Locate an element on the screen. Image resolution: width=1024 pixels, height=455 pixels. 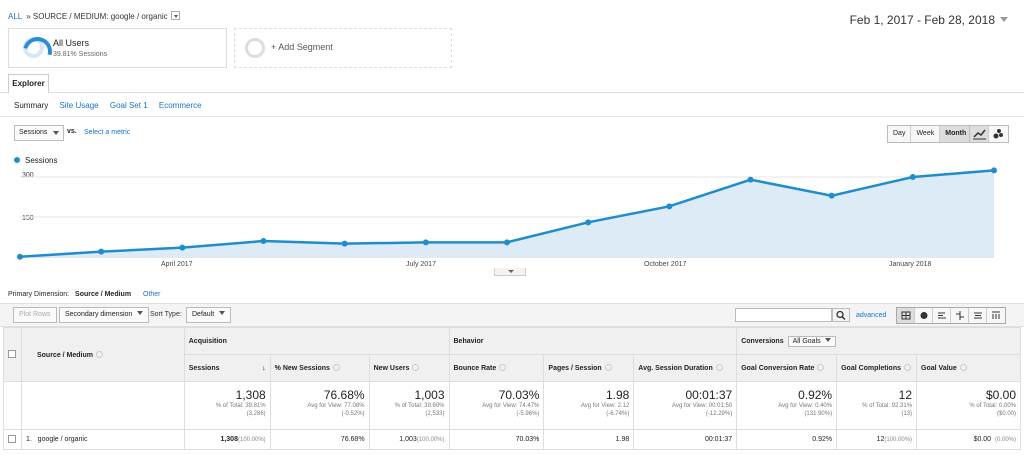
table-view-toggle is located at coordinates (951, 315).